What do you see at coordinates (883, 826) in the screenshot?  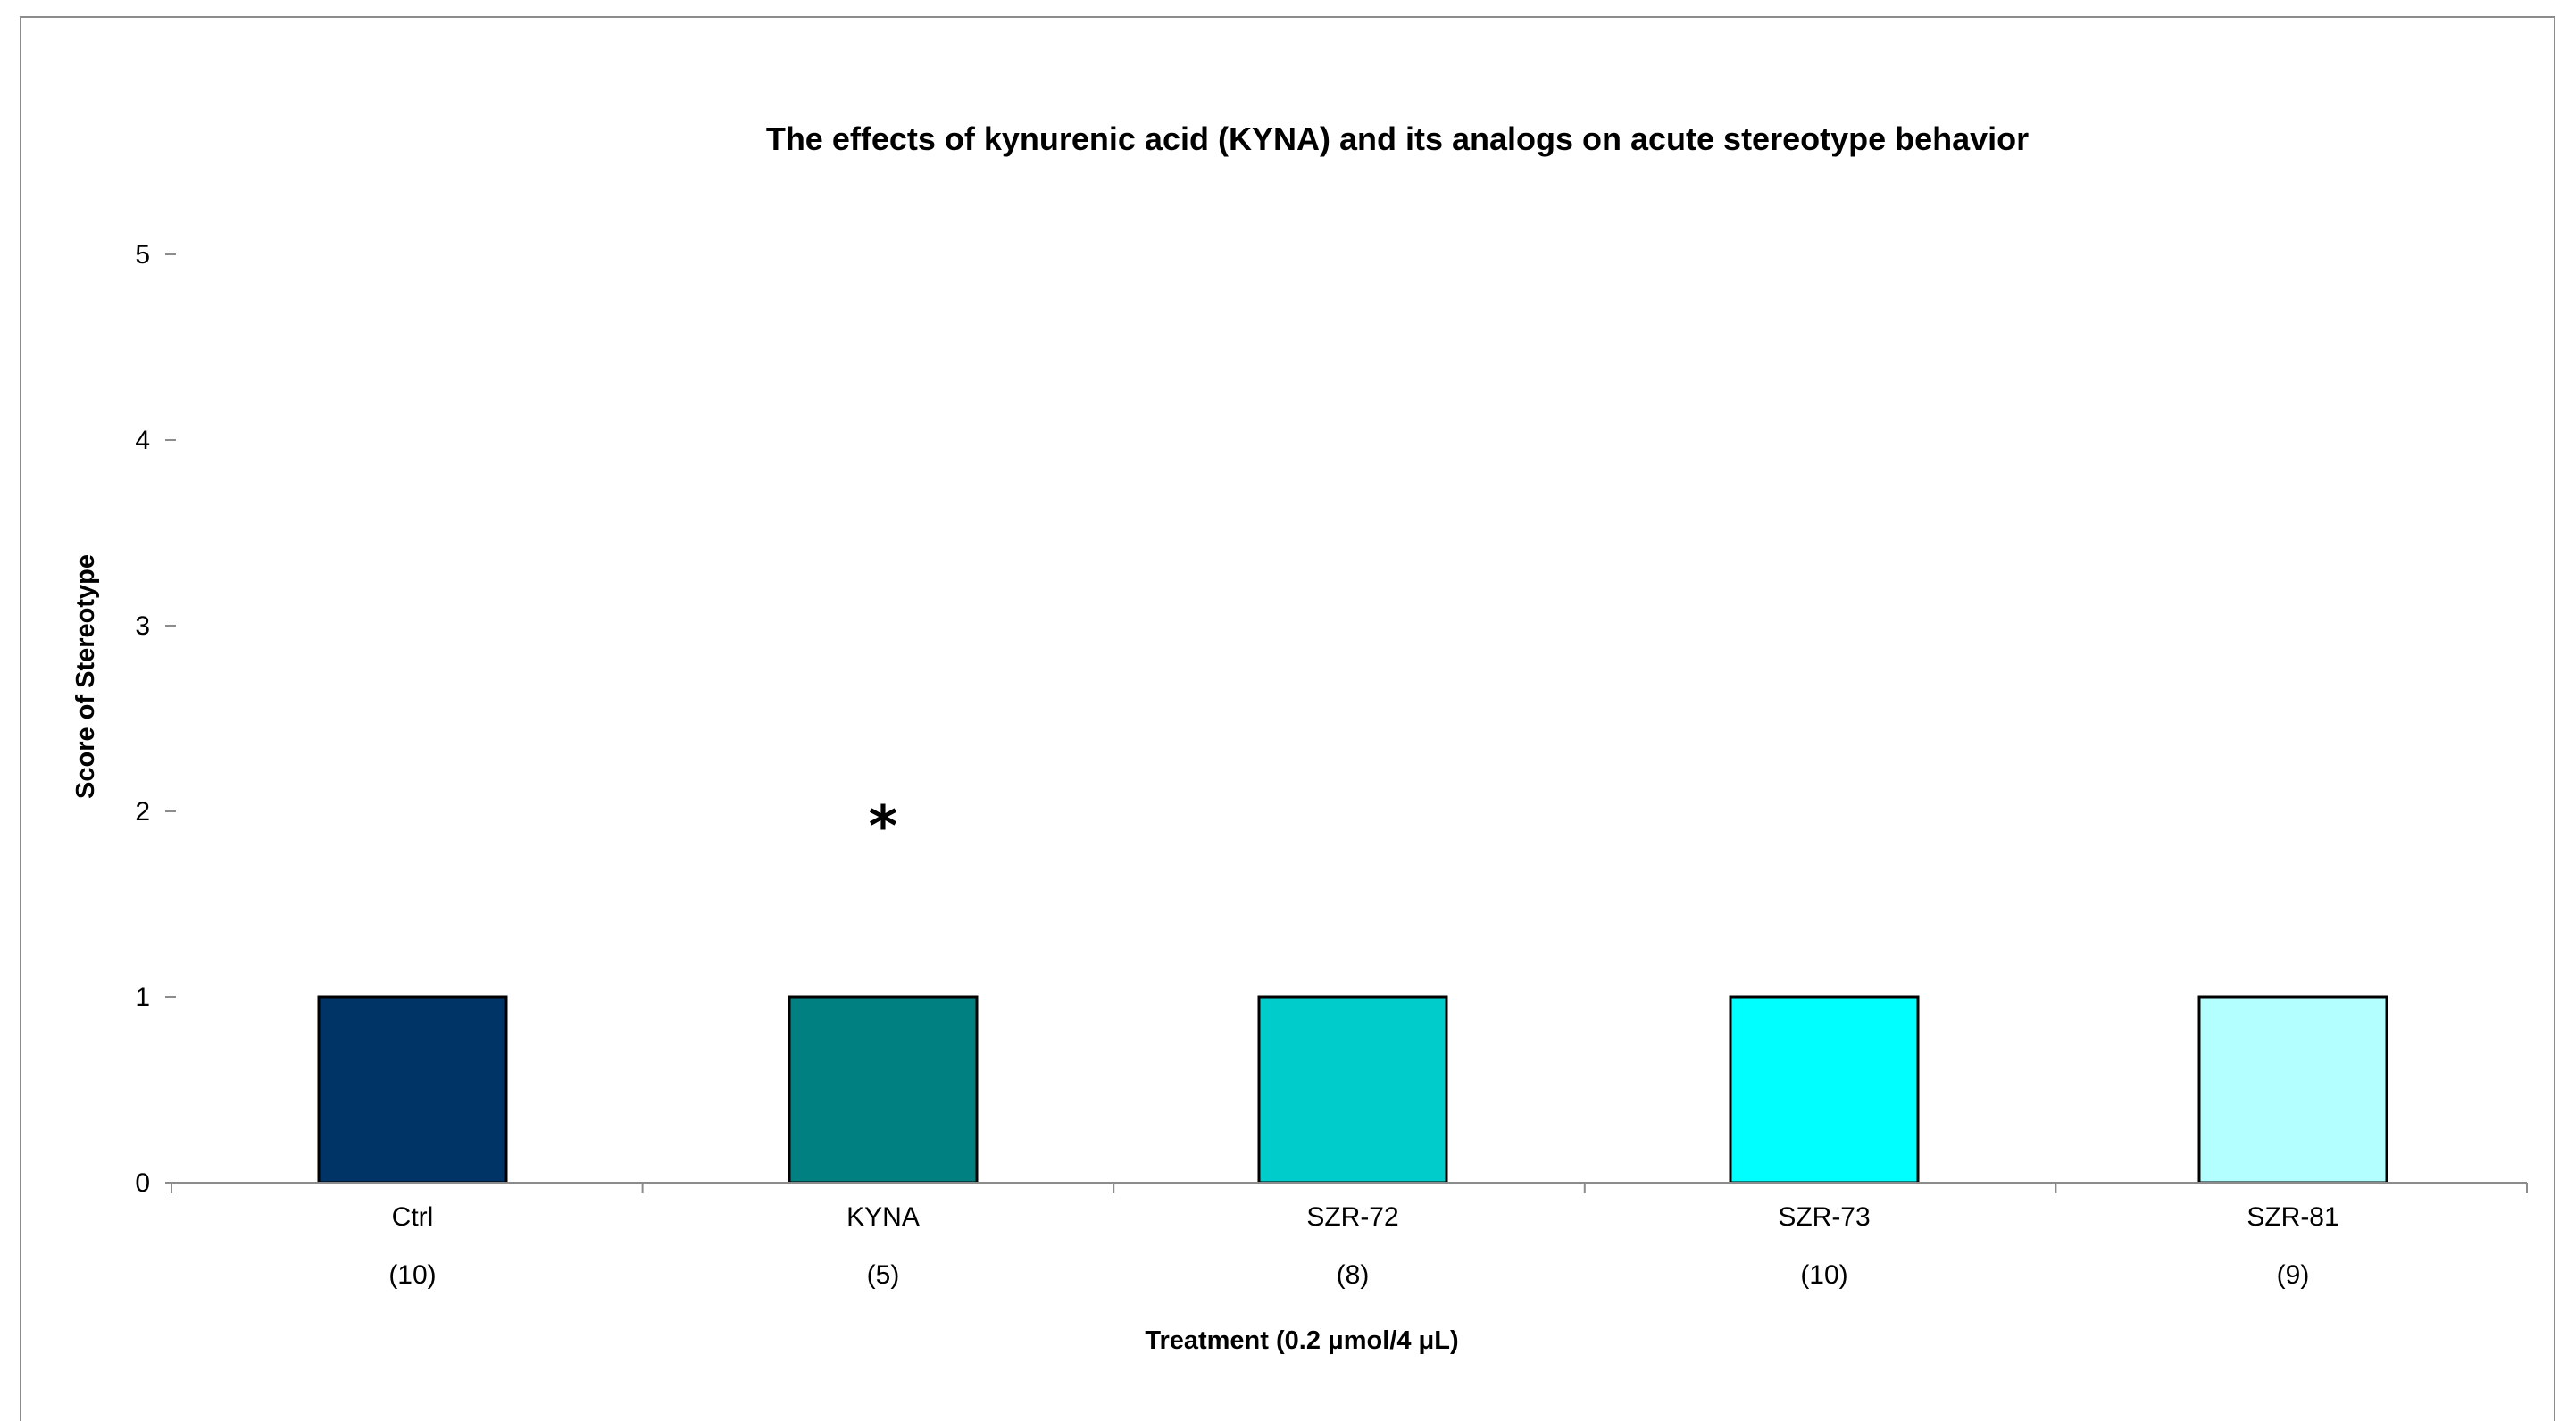 I see `significance-marker: *` at bounding box center [883, 826].